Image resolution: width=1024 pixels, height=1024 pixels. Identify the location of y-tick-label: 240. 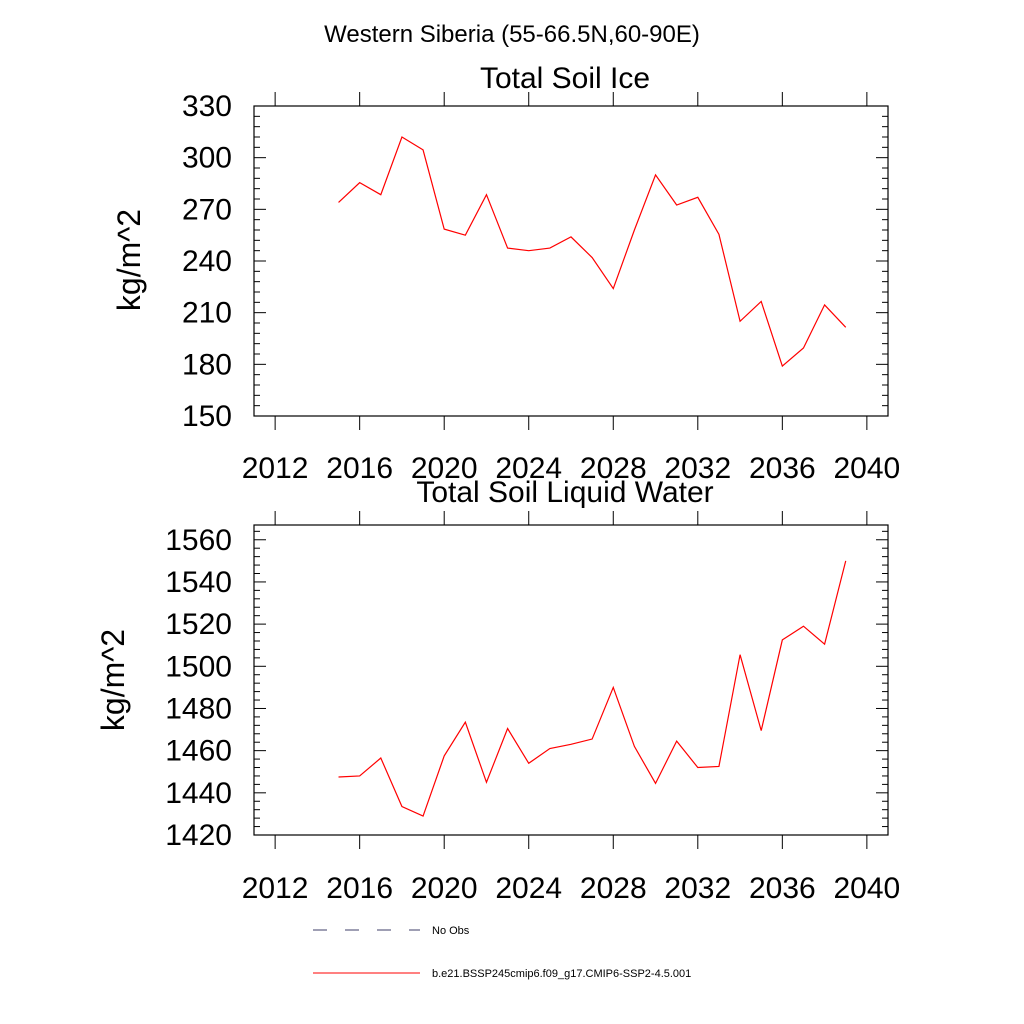
(207, 261).